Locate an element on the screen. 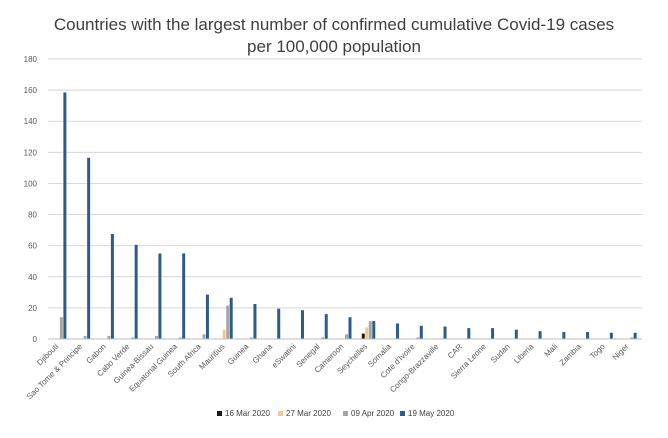 This screenshot has height=438, width=668. x-tick-label: eSwatini is located at coordinates (284, 356).